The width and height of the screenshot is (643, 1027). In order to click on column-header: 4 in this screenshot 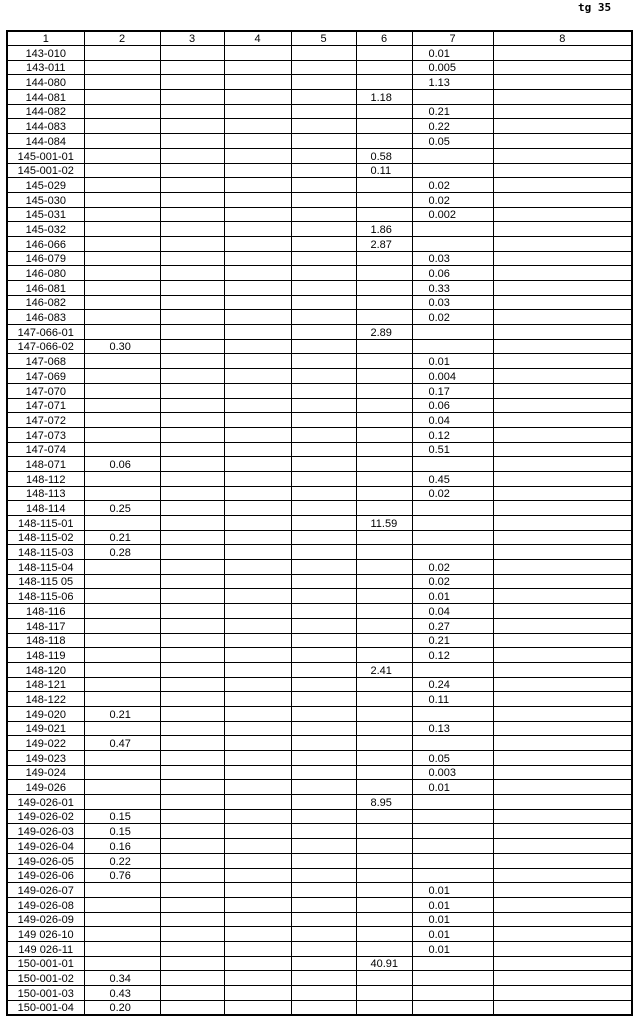, I will do `click(257, 38)`.